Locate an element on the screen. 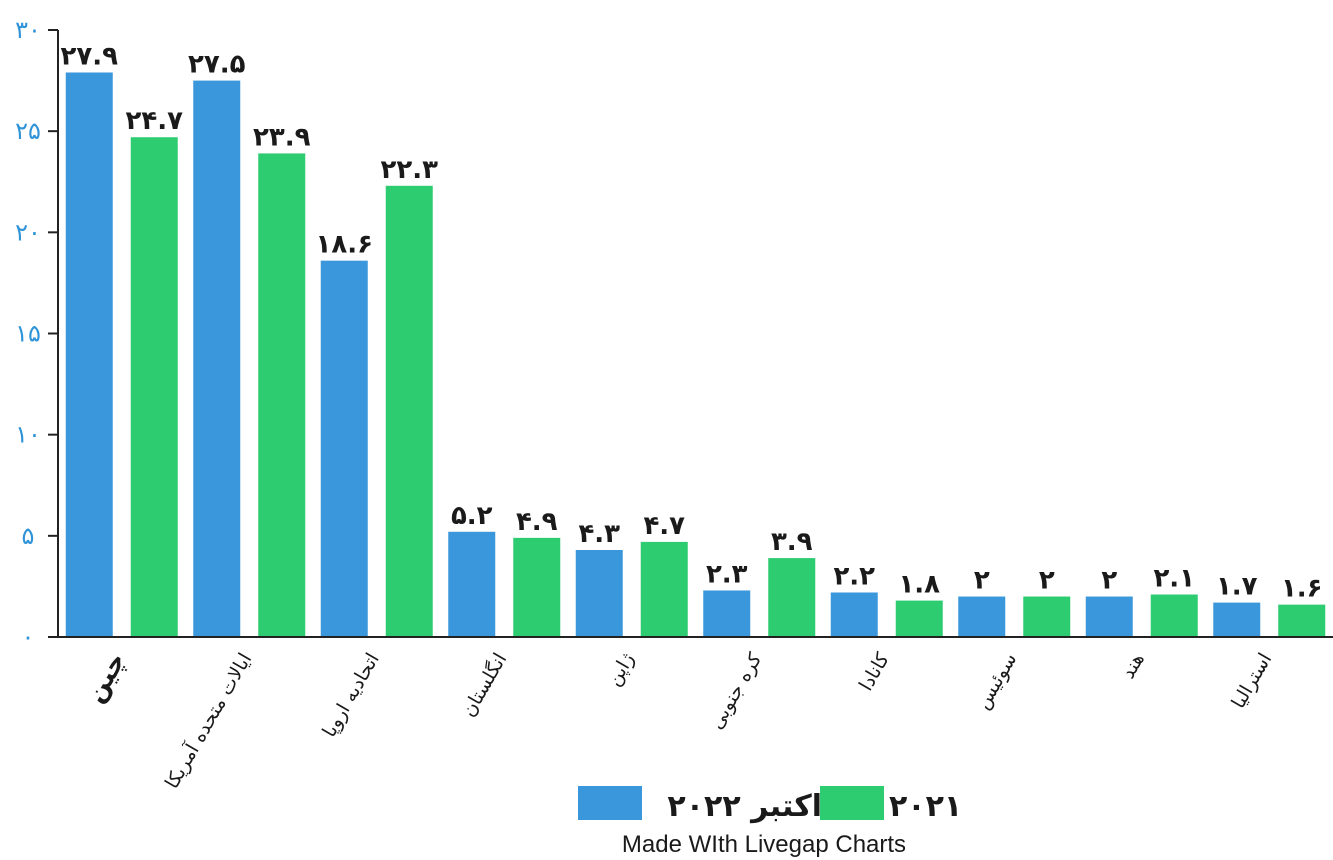 The image size is (1333, 860). y-tick-label: ۲۰ is located at coordinates (28, 232).